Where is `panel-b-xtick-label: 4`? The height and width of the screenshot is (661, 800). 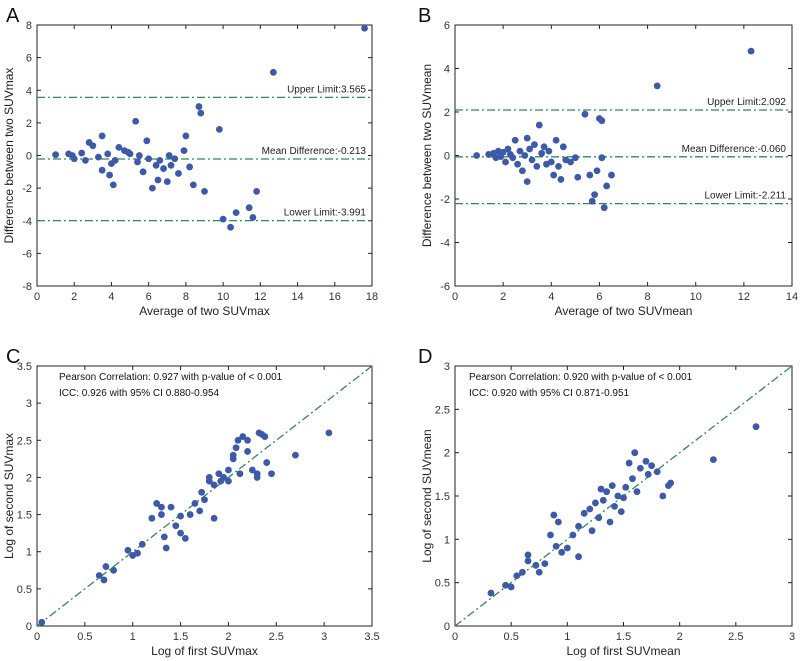
panel-b-xtick-label: 4 is located at coordinates (551, 297).